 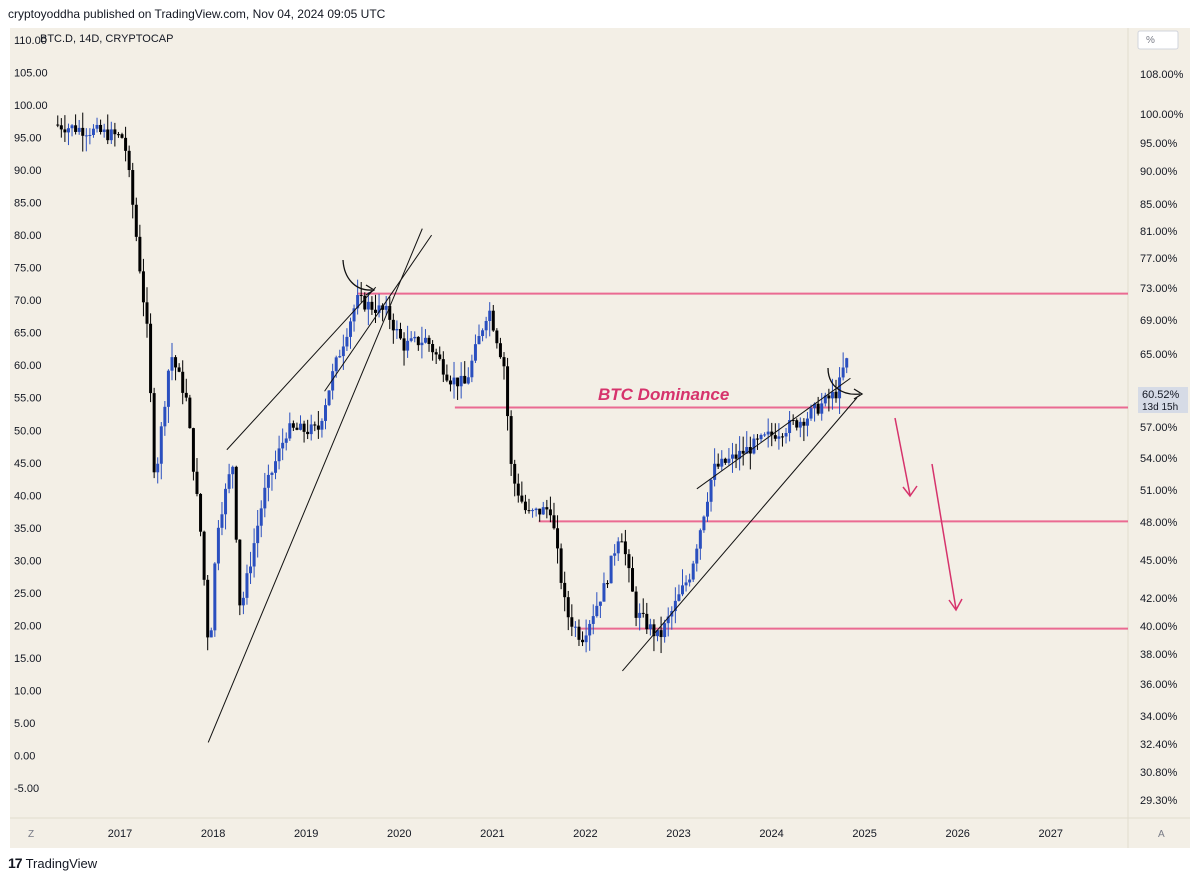 I want to click on left-axis-tick: 45.00, so click(x=28, y=464).